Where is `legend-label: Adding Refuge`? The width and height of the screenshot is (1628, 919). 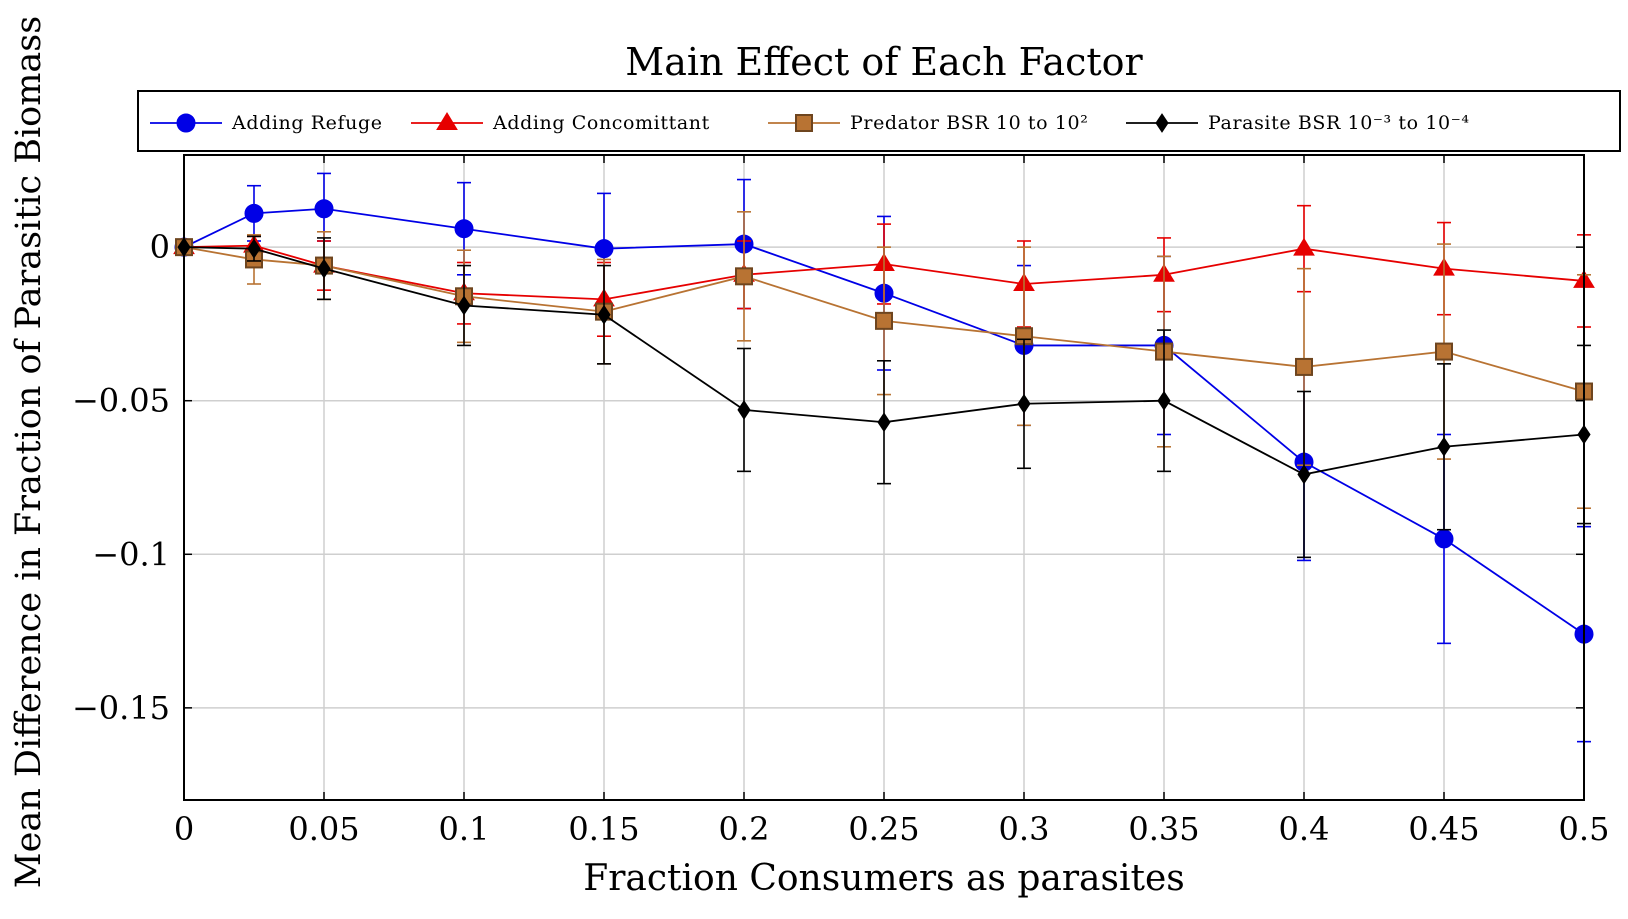
legend-label: Adding Refuge is located at coordinates (307, 123).